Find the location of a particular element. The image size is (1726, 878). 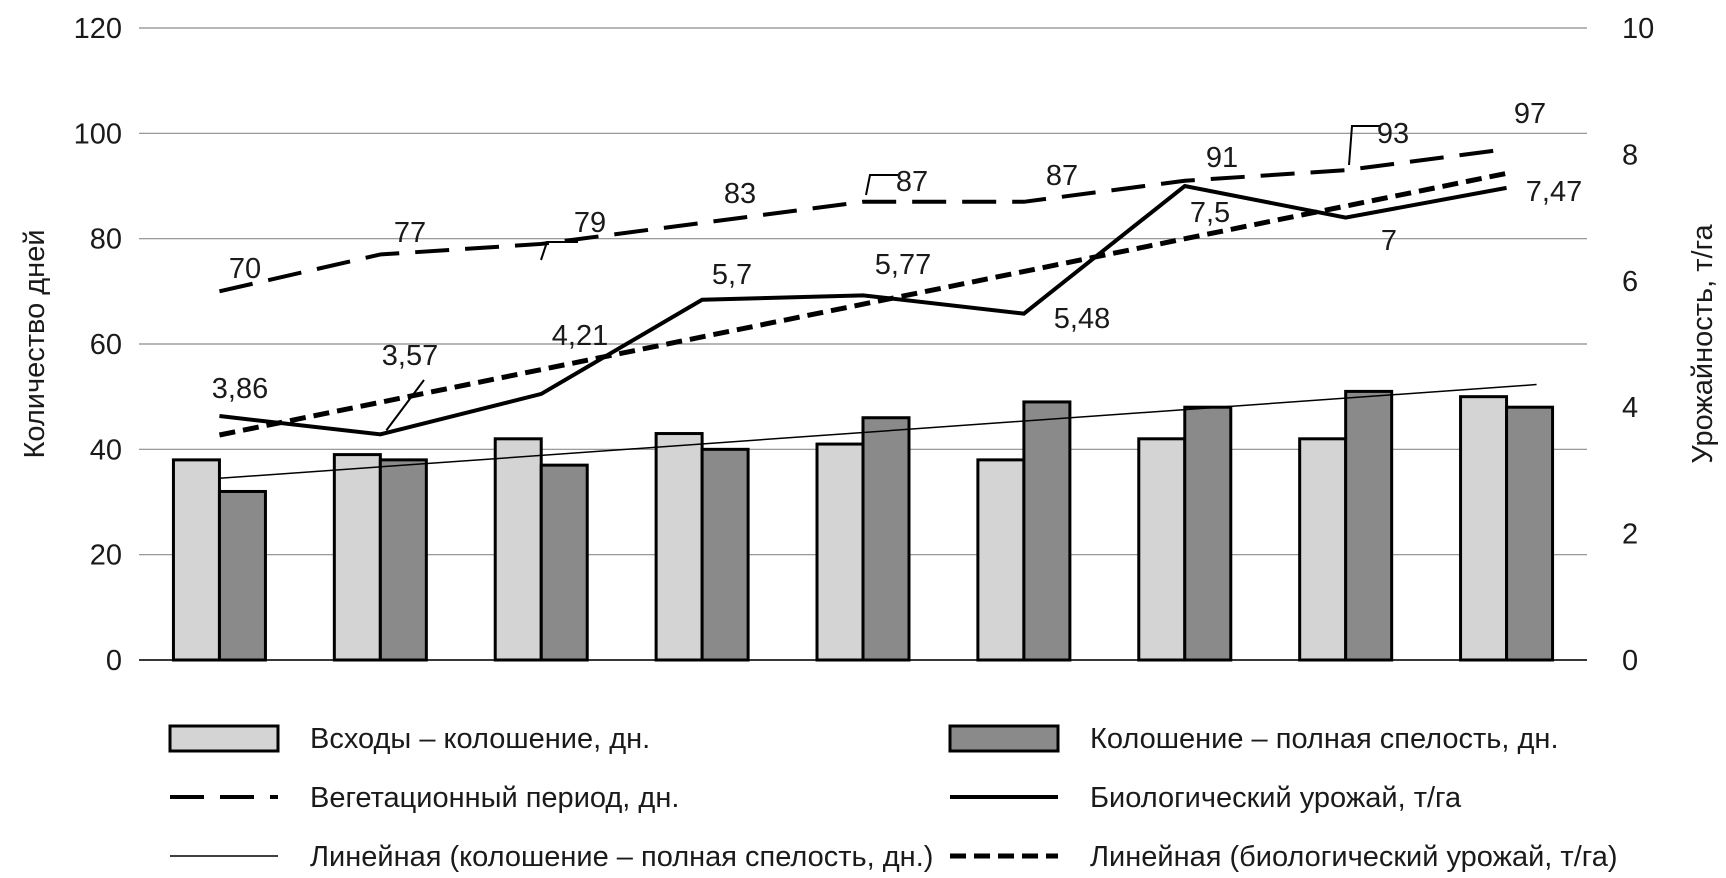

y-right-tick-label: 0 is located at coordinates (1630, 661).